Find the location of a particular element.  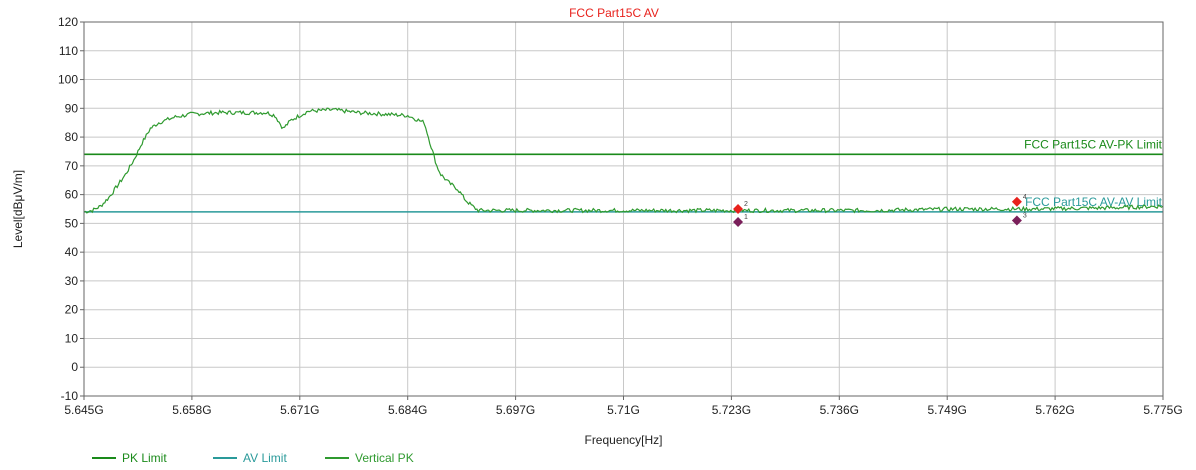

marker-label: 3 is located at coordinates (1025, 216).